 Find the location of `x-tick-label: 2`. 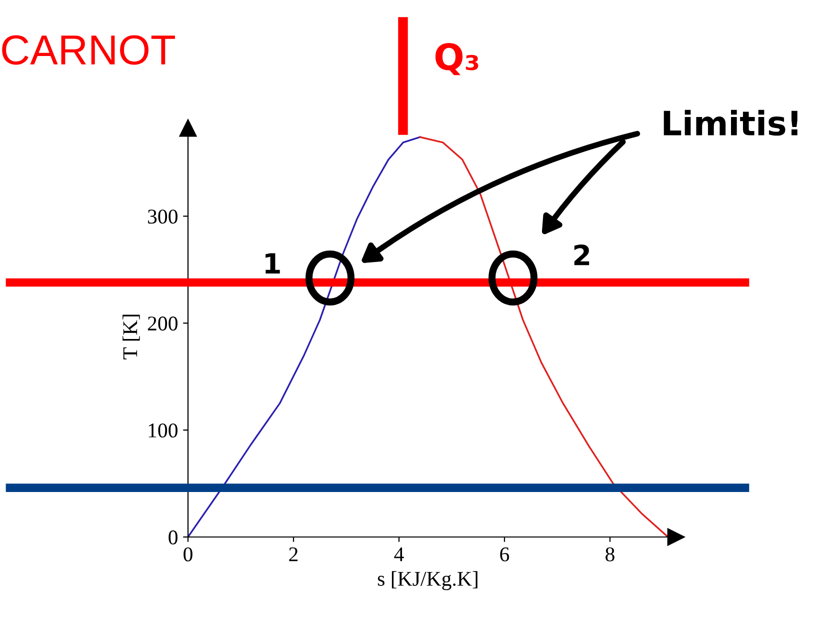

x-tick-label: 2 is located at coordinates (293, 554).